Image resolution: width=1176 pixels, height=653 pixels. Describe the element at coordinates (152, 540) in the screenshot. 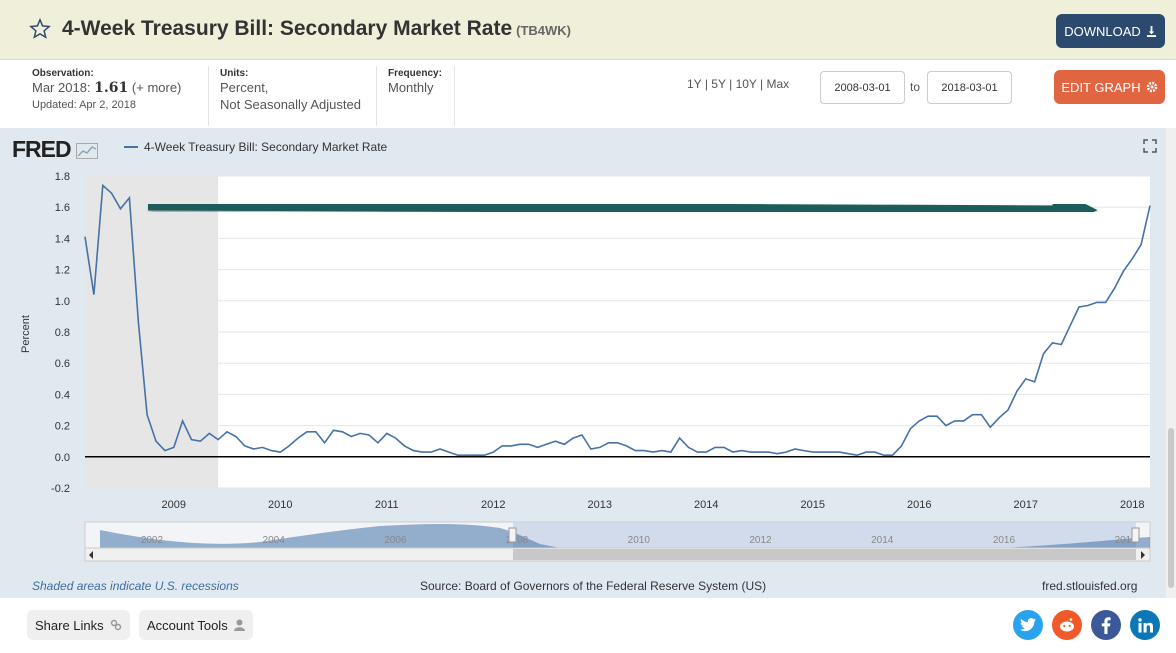

I see `navigator-label: 2002` at that location.